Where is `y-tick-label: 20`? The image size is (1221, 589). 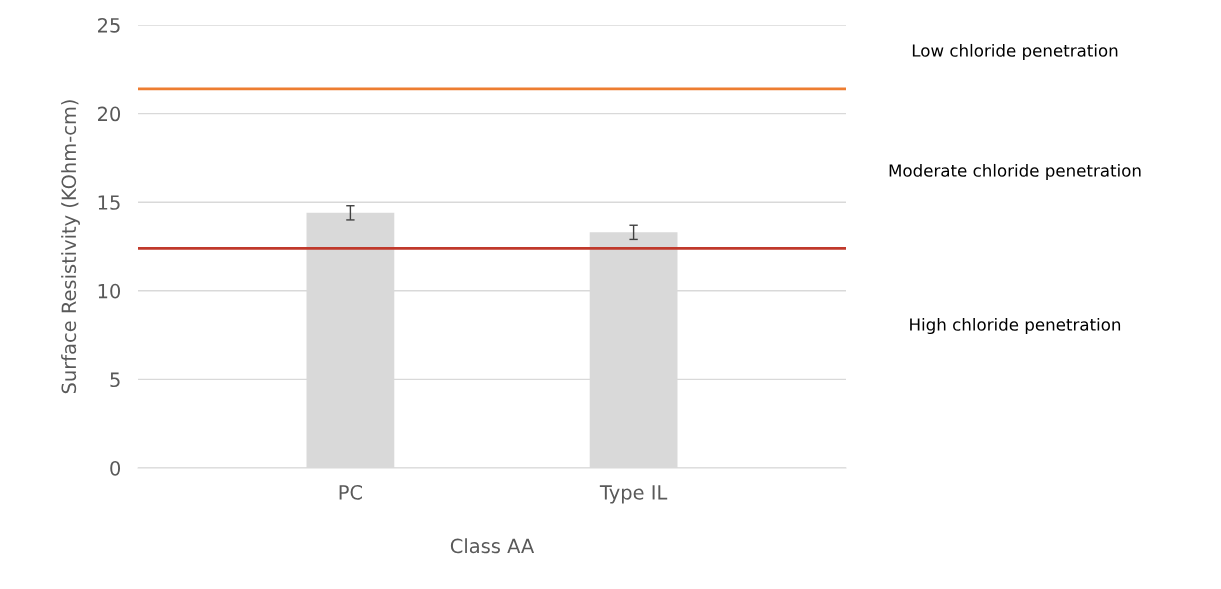 y-tick-label: 20 is located at coordinates (109, 114).